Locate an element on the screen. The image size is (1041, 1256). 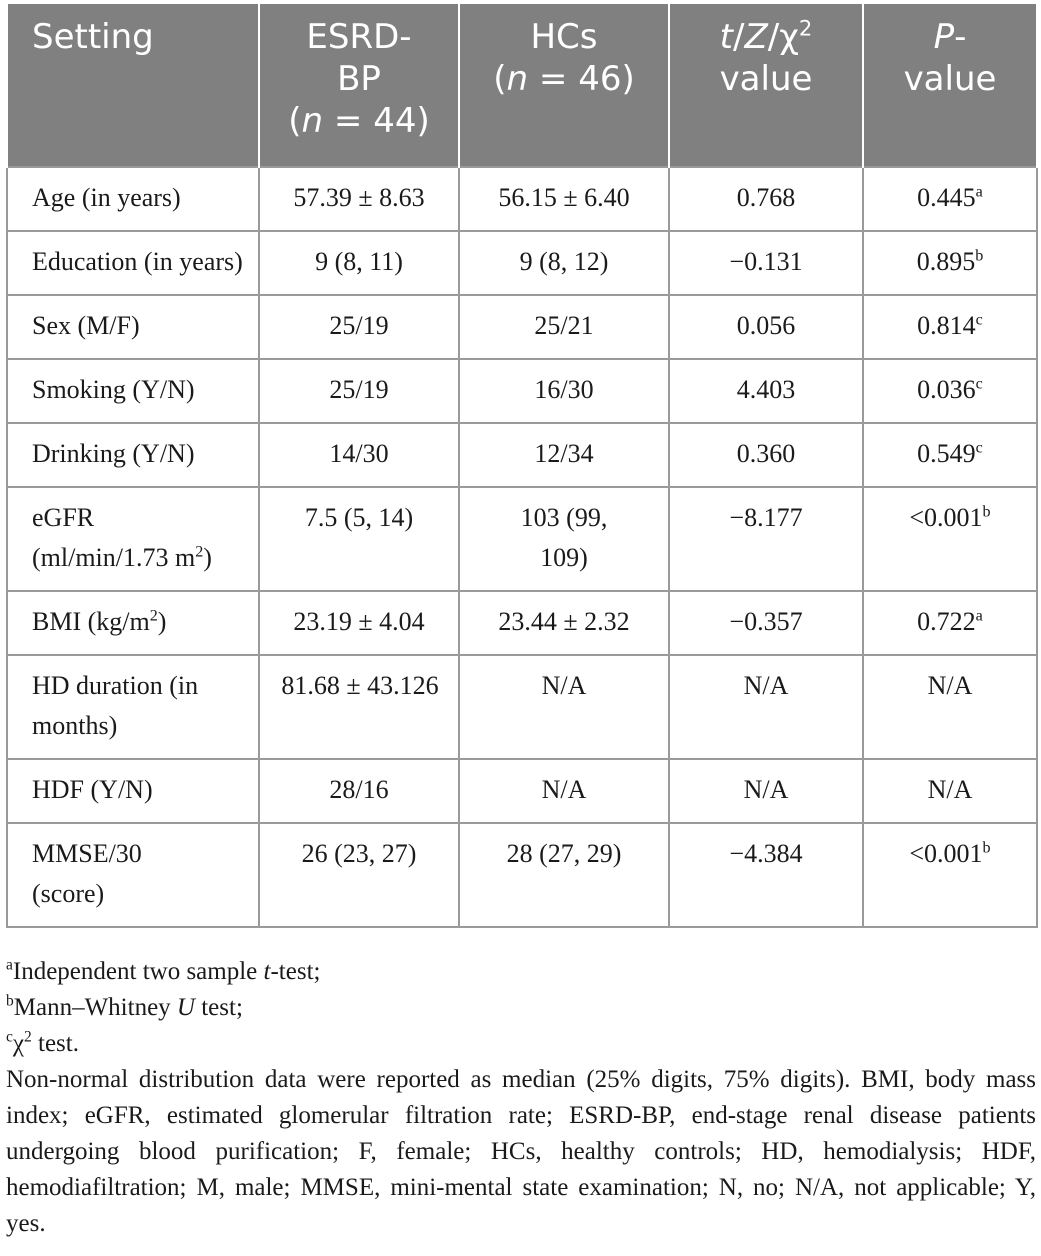
cell-stat: −4.384 is located at coordinates (766, 875).